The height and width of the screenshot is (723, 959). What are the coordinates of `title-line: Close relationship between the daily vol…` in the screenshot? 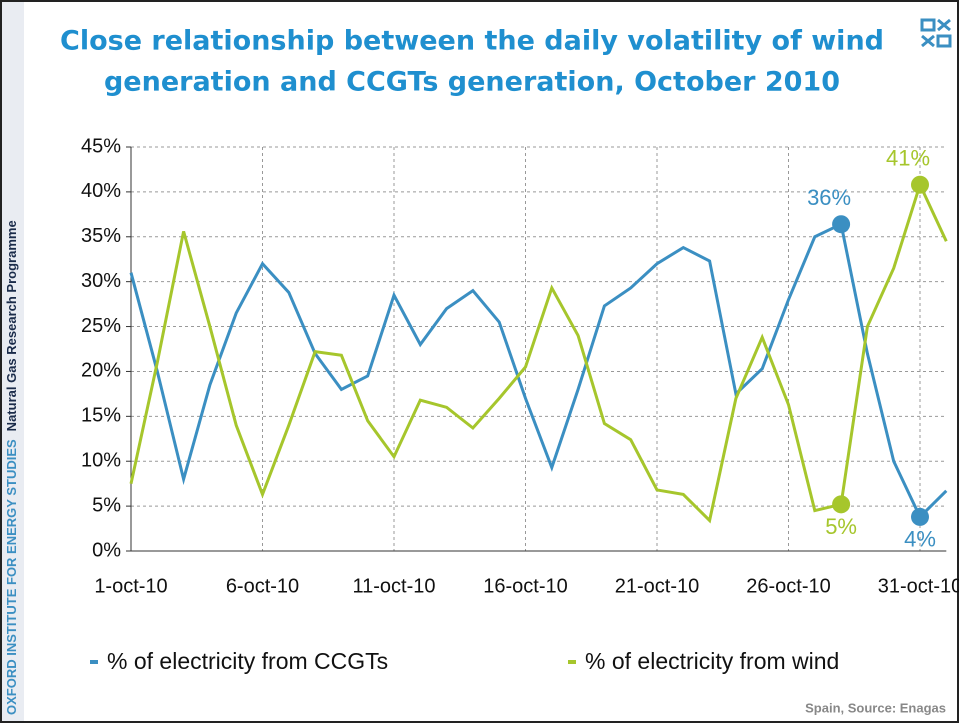 It's located at (472, 41).